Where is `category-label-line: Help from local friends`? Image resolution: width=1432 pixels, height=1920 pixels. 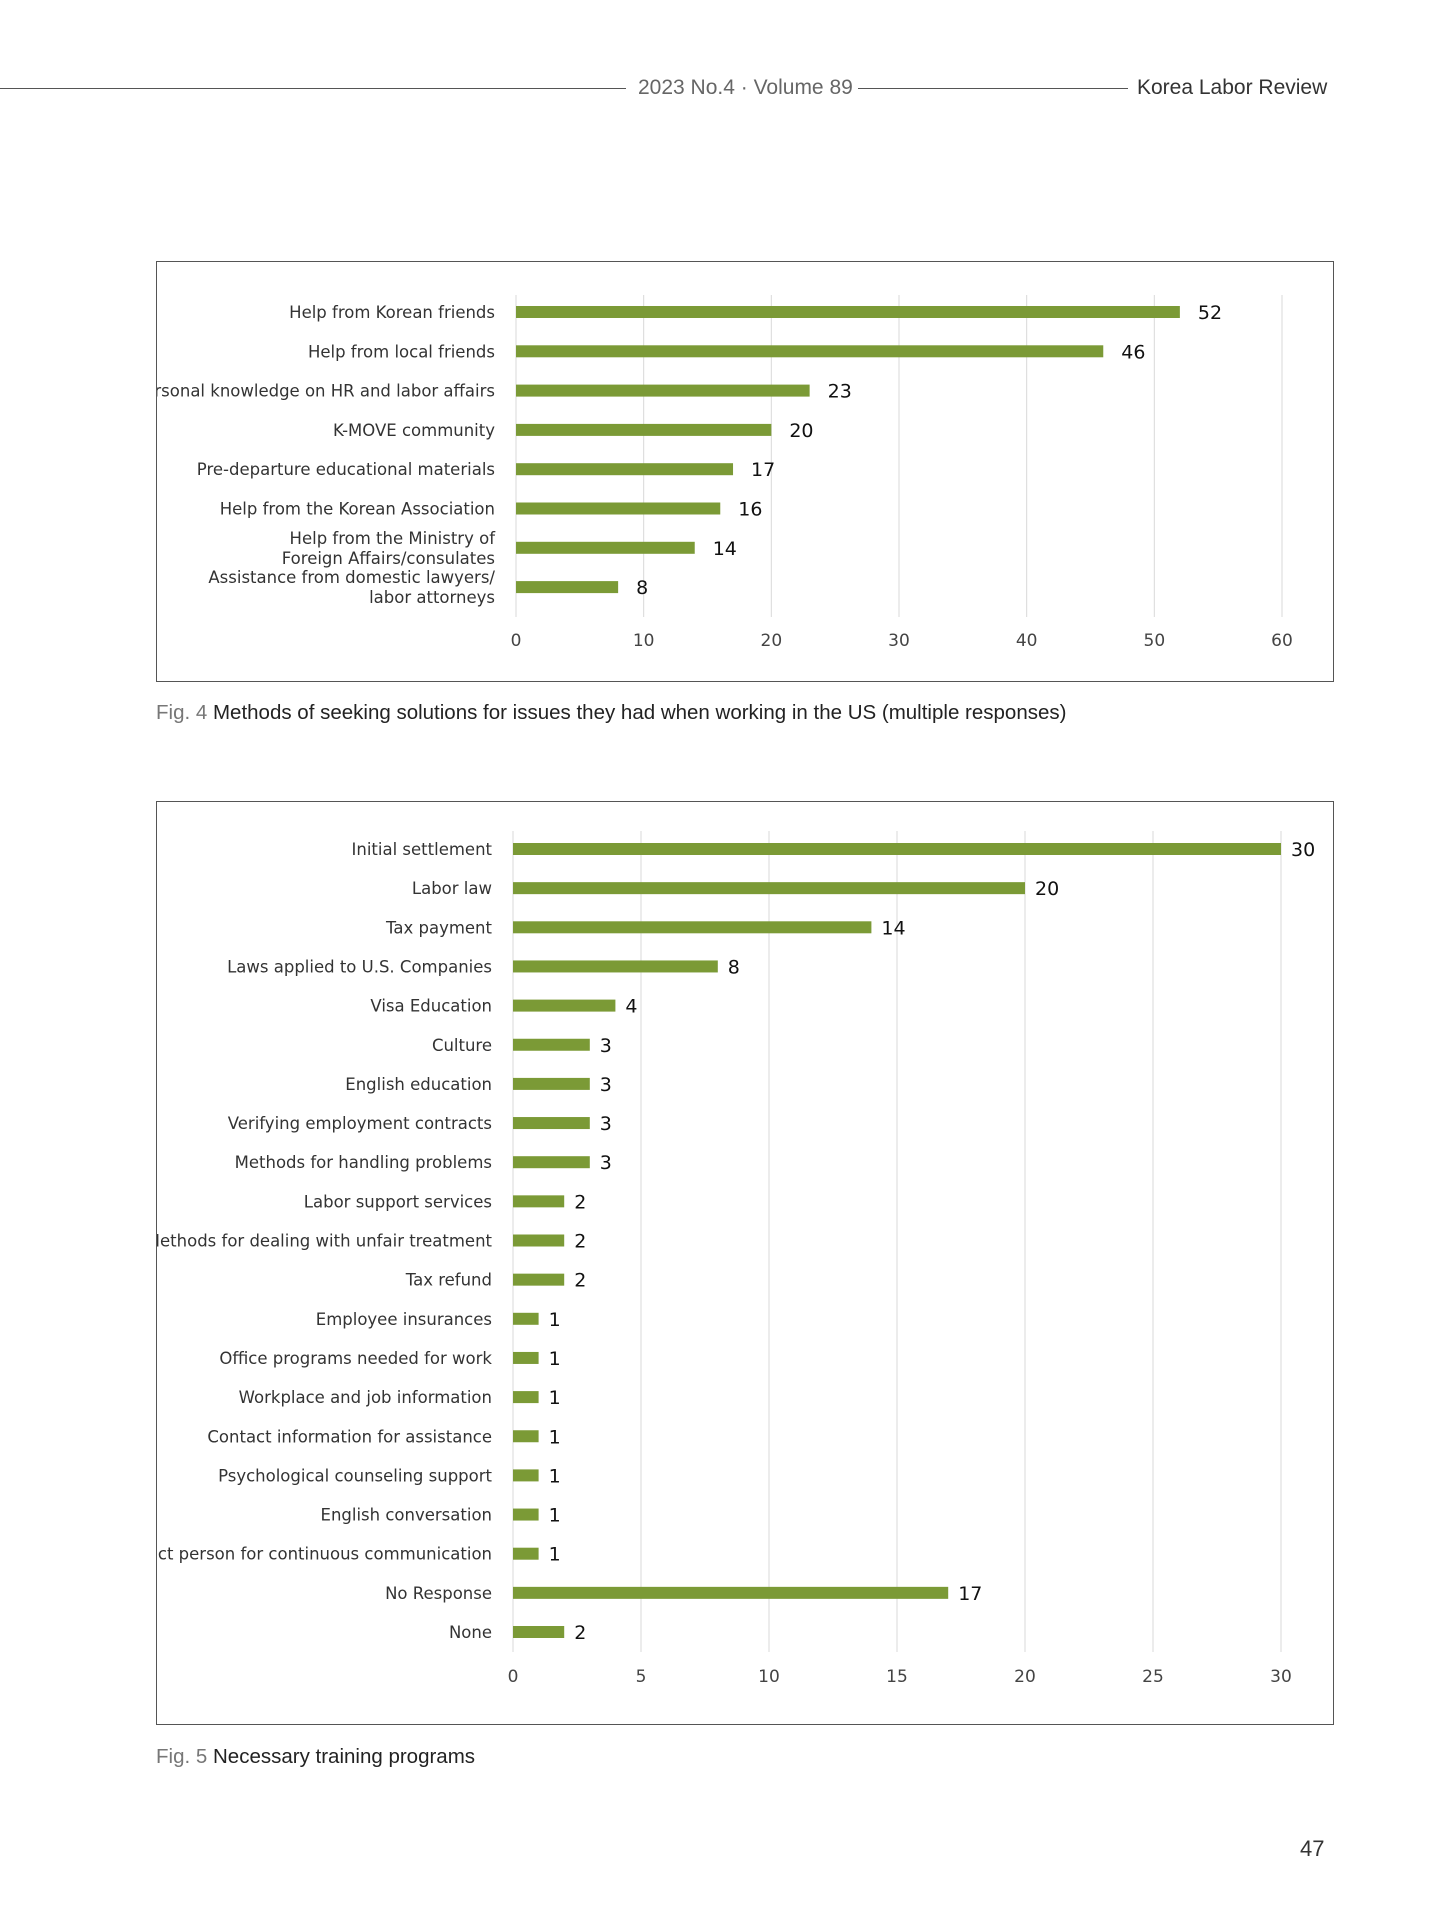
category-label-line: Help from local friends is located at coordinates (401, 351).